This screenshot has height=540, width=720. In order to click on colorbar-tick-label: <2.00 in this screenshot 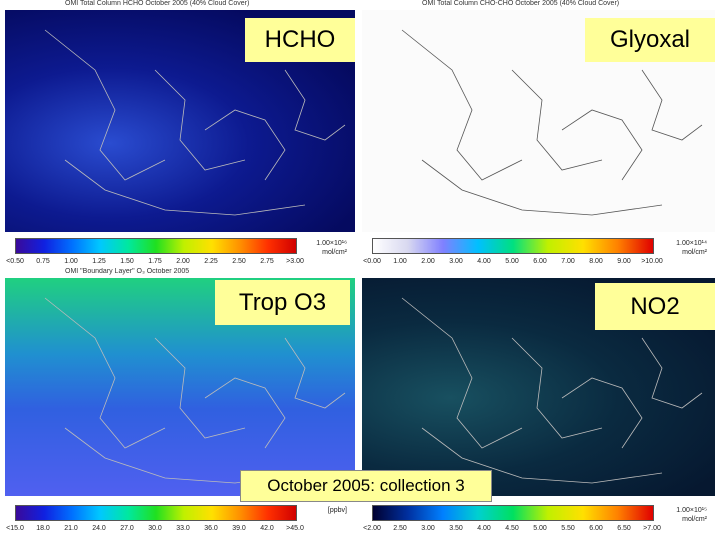, I will do `click(372, 528)`.